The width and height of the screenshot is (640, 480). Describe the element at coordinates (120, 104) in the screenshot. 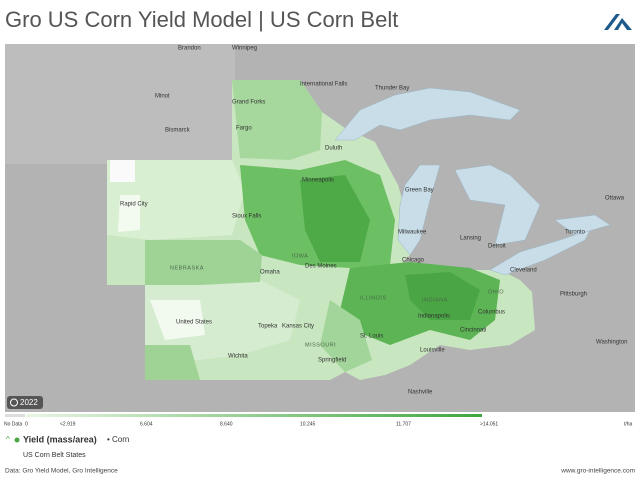

I see `map-terrain` at that location.